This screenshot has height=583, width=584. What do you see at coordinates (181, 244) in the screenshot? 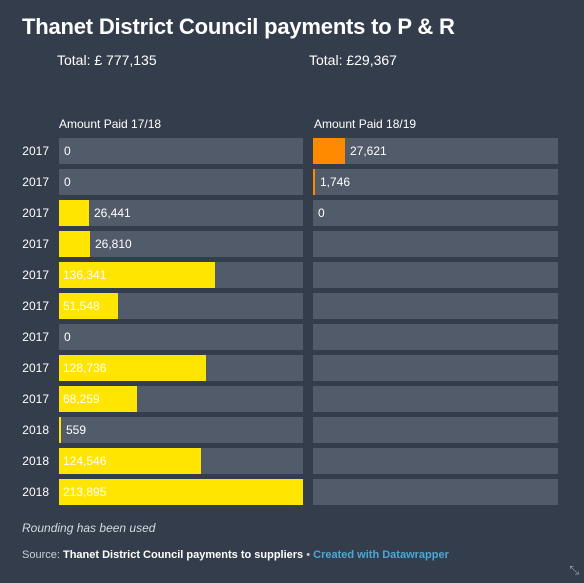
I see `bar-track: 26,810` at bounding box center [181, 244].